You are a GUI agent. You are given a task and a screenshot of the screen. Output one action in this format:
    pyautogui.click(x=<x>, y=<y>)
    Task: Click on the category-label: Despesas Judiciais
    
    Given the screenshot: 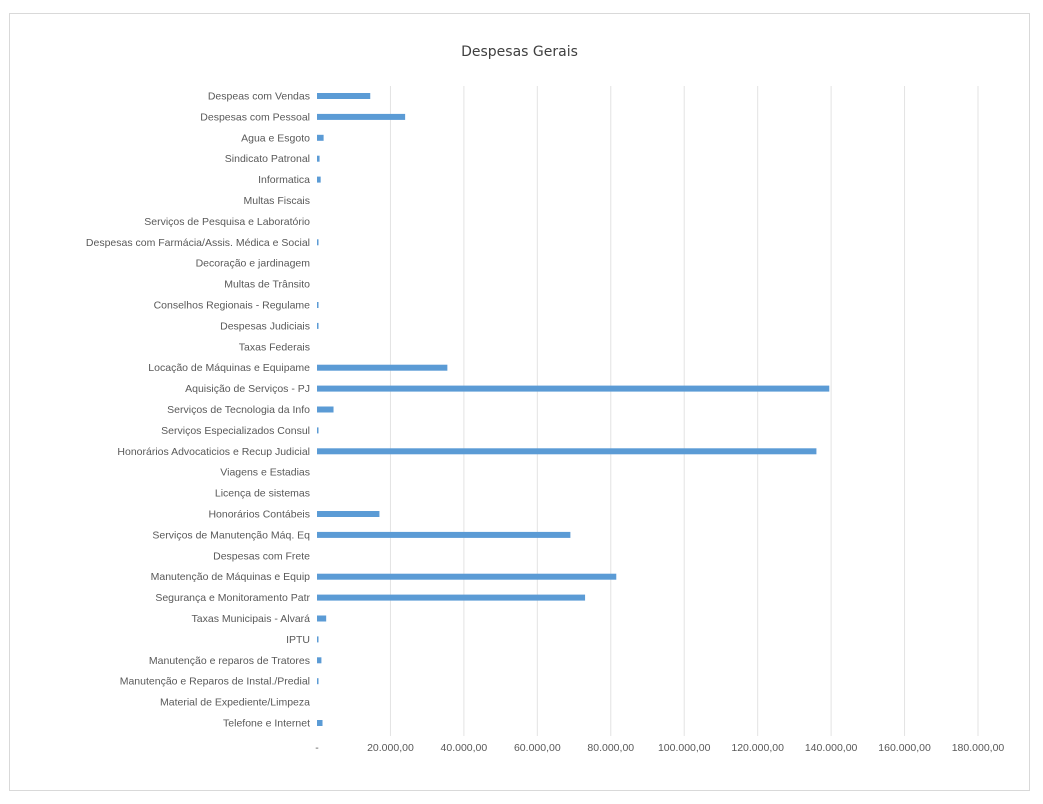 What is the action you would take?
    pyautogui.click(x=265, y=326)
    